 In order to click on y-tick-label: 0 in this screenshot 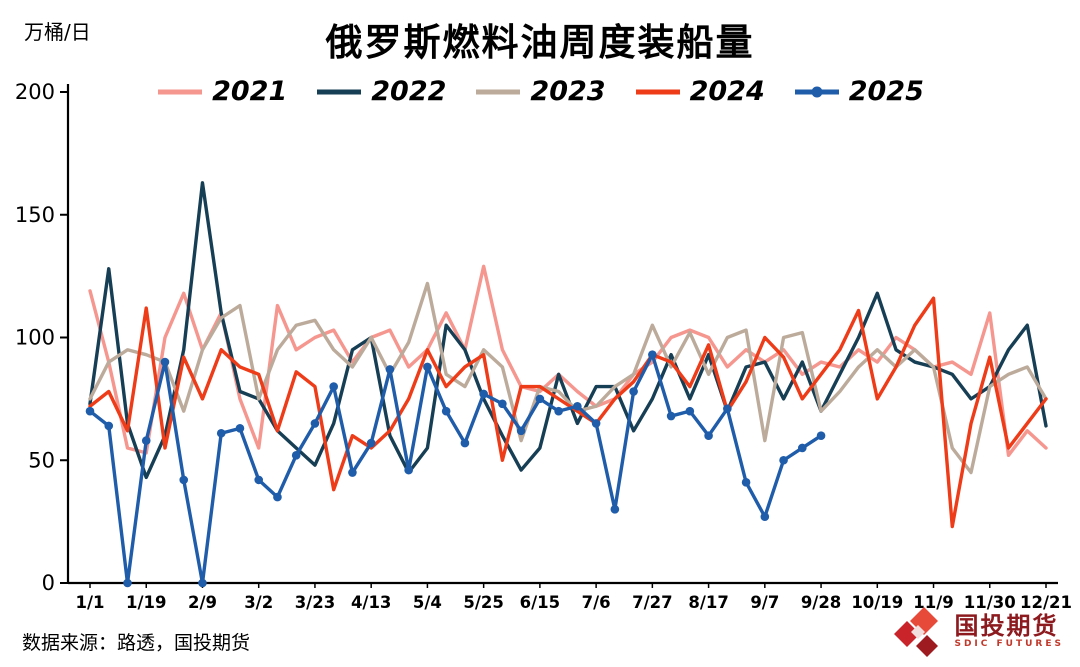, I will do `click(48, 583)`.